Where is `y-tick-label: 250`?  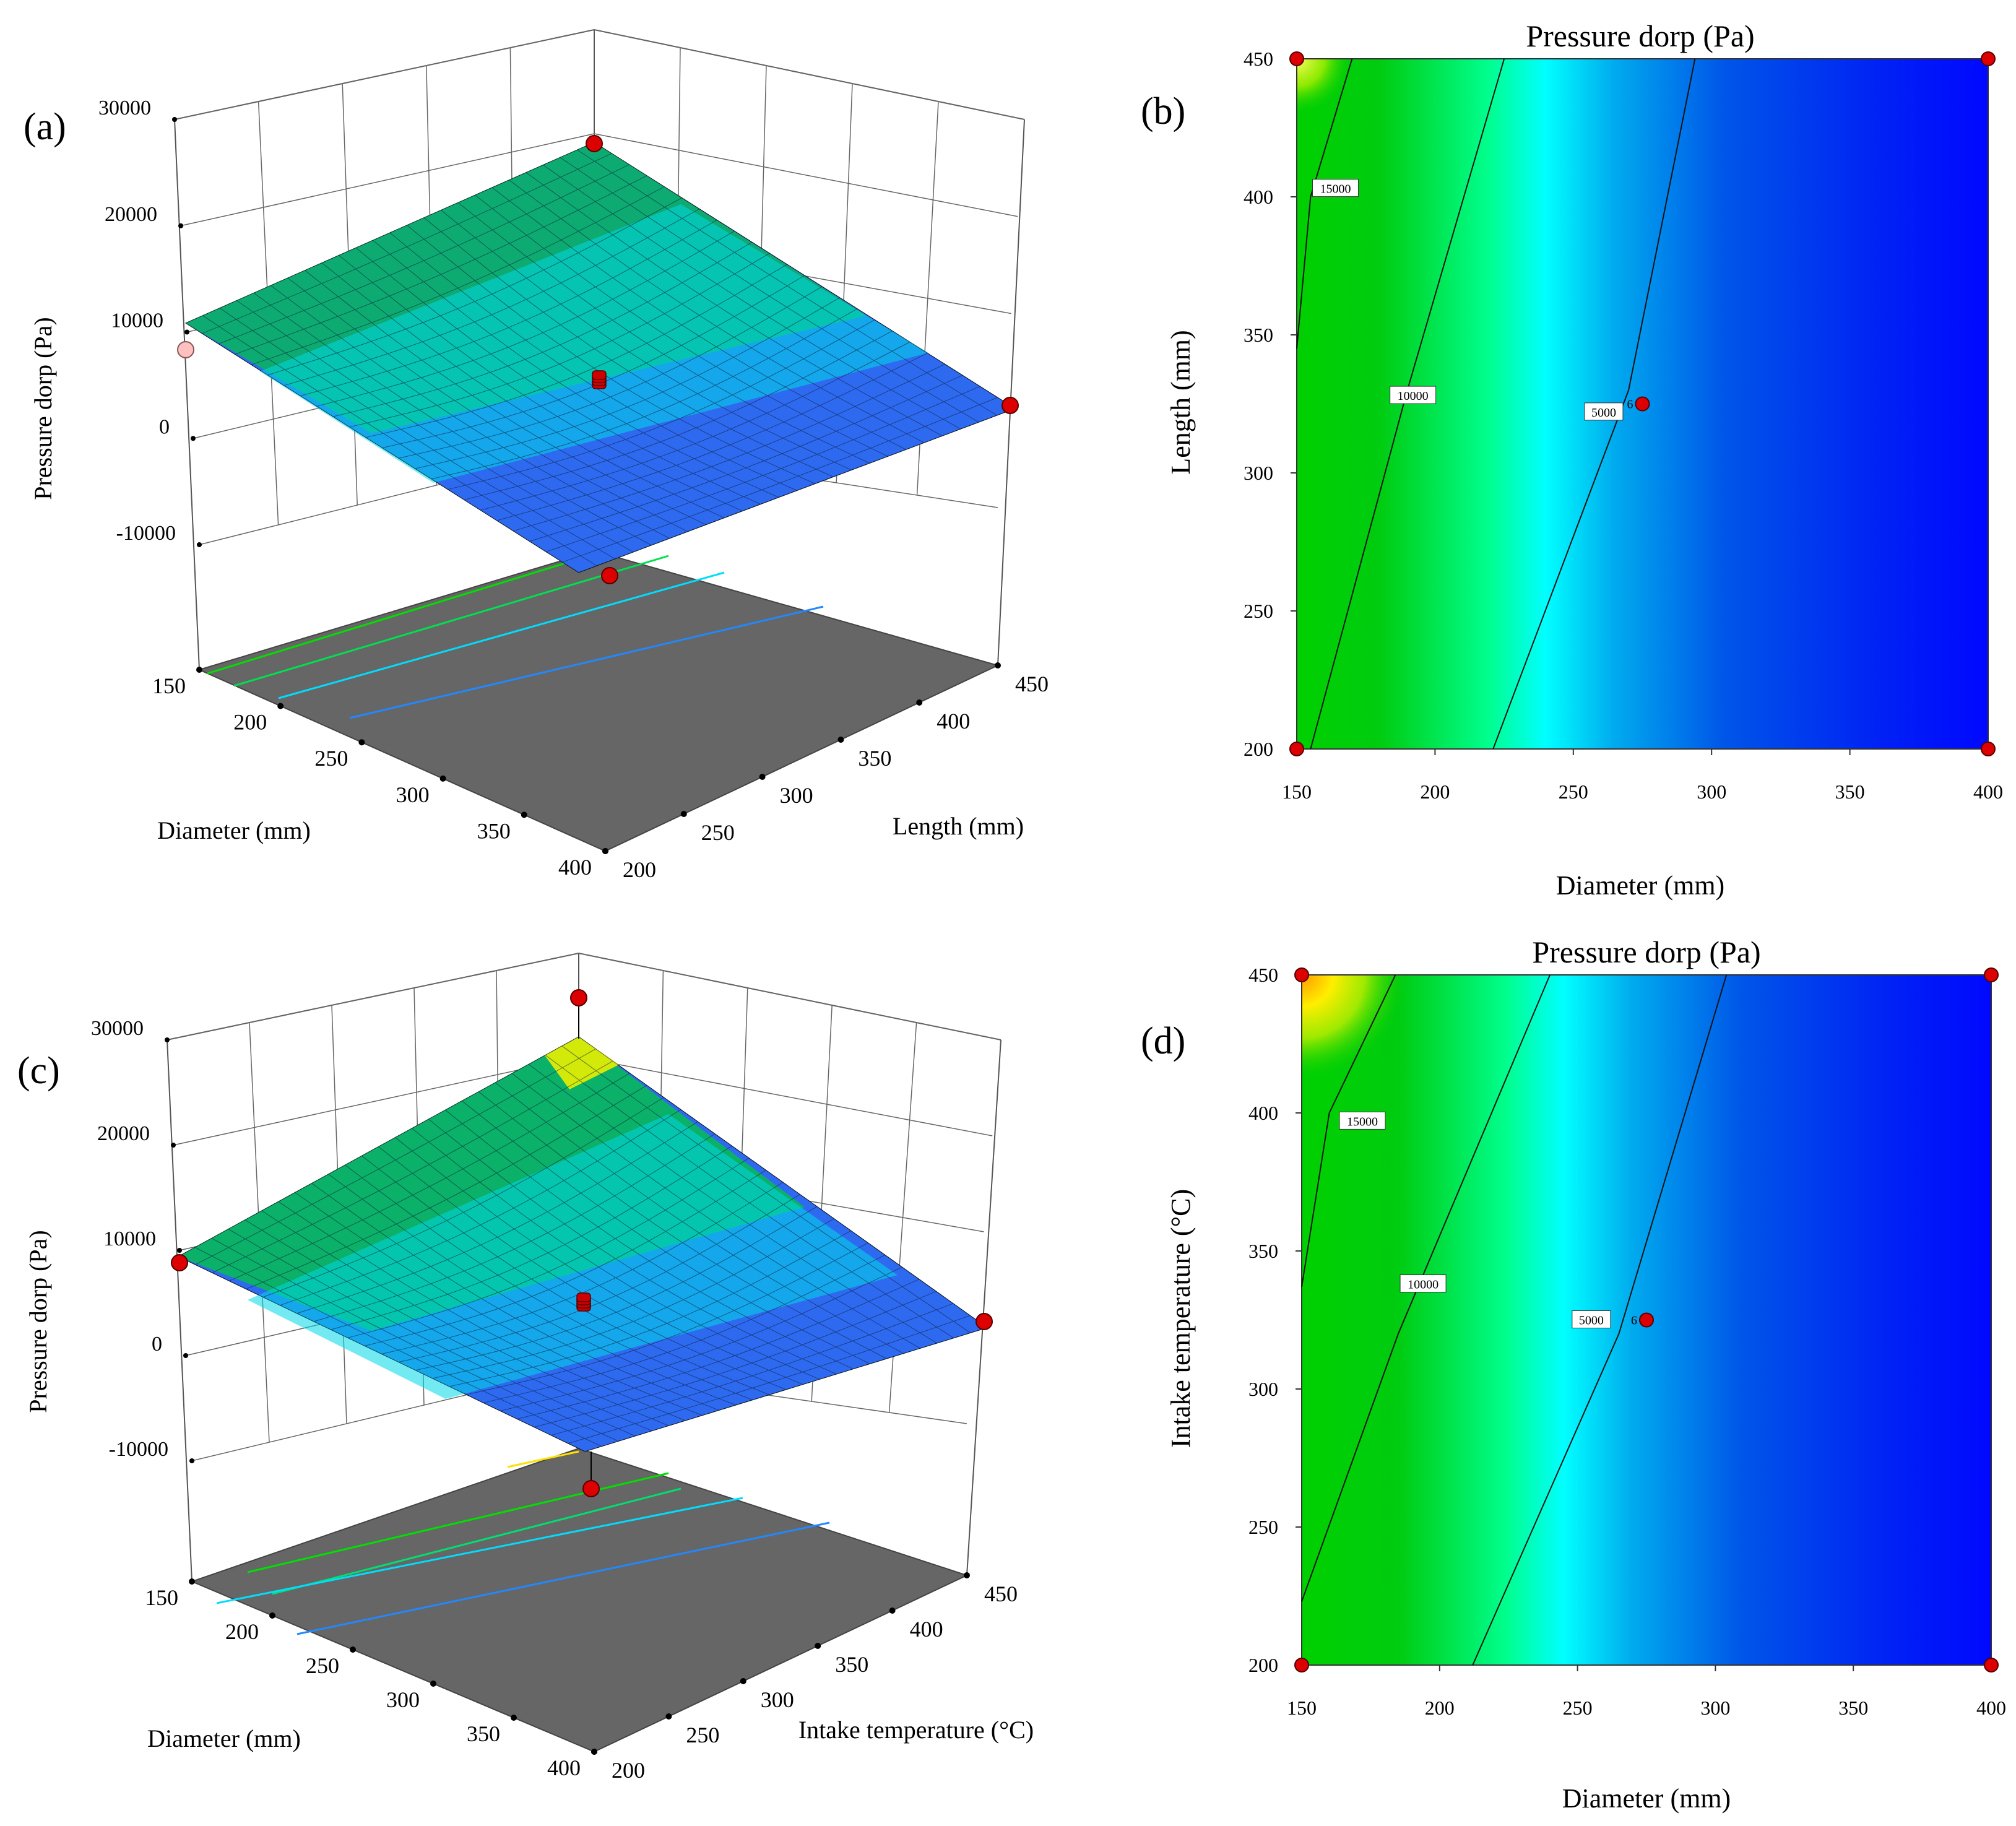 y-tick-label: 250 is located at coordinates (702, 1735).